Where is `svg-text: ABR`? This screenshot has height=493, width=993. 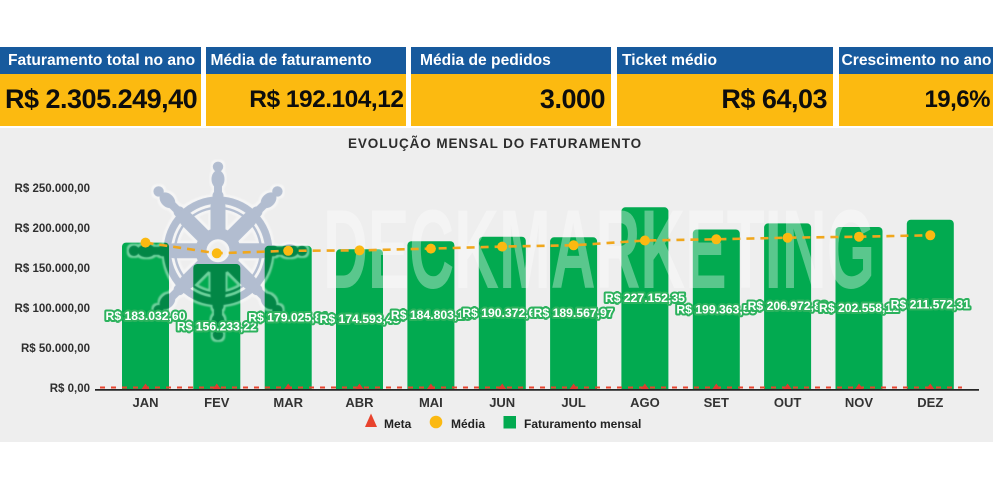 svg-text: ABR is located at coordinates (359, 402).